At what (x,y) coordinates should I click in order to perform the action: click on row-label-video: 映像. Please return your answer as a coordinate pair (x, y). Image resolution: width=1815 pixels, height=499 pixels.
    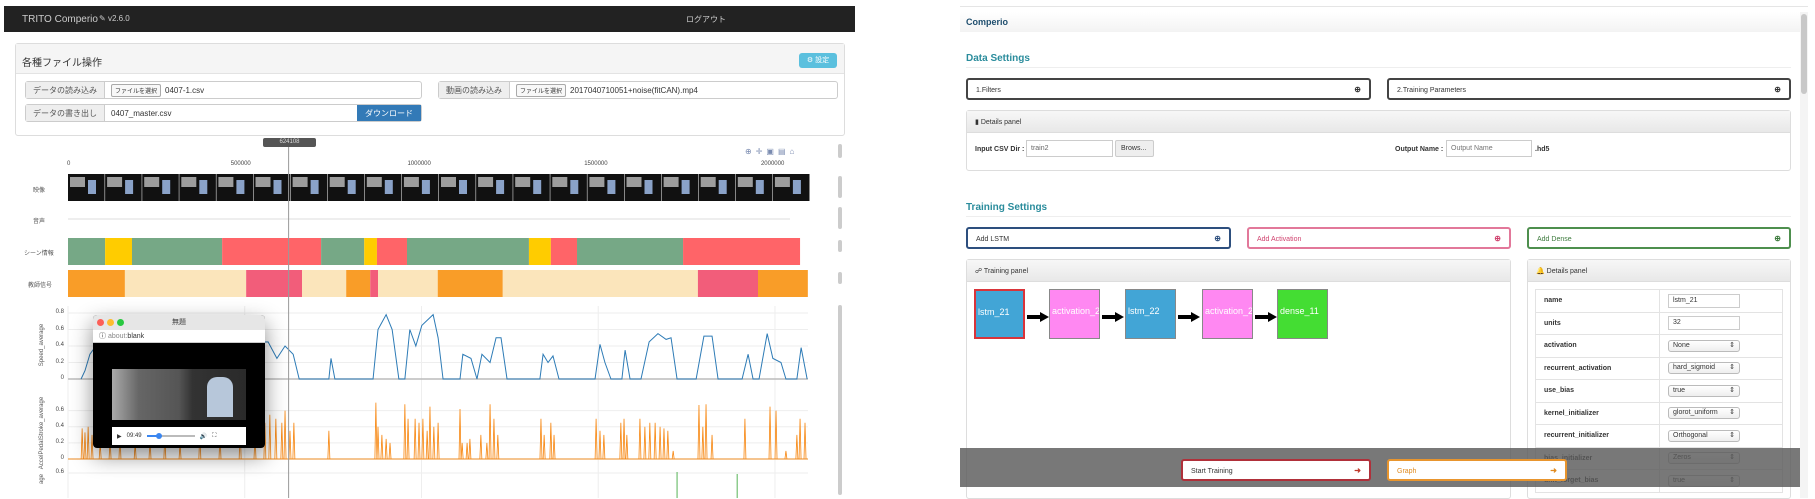
    Looking at the image, I should click on (39, 191).